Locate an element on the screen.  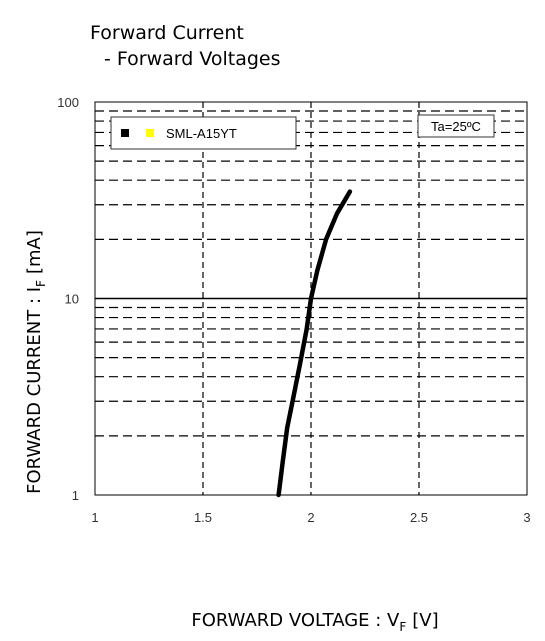
chart-title-line2: - Forward Voltages is located at coordinates (192, 59).